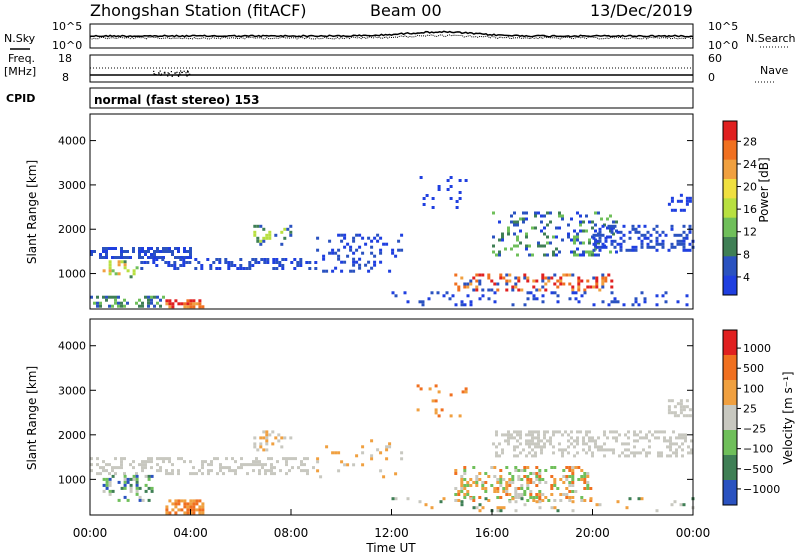  What do you see at coordinates (730, 493) in the screenshot?
I see `colorbar-segment` at bounding box center [730, 493].